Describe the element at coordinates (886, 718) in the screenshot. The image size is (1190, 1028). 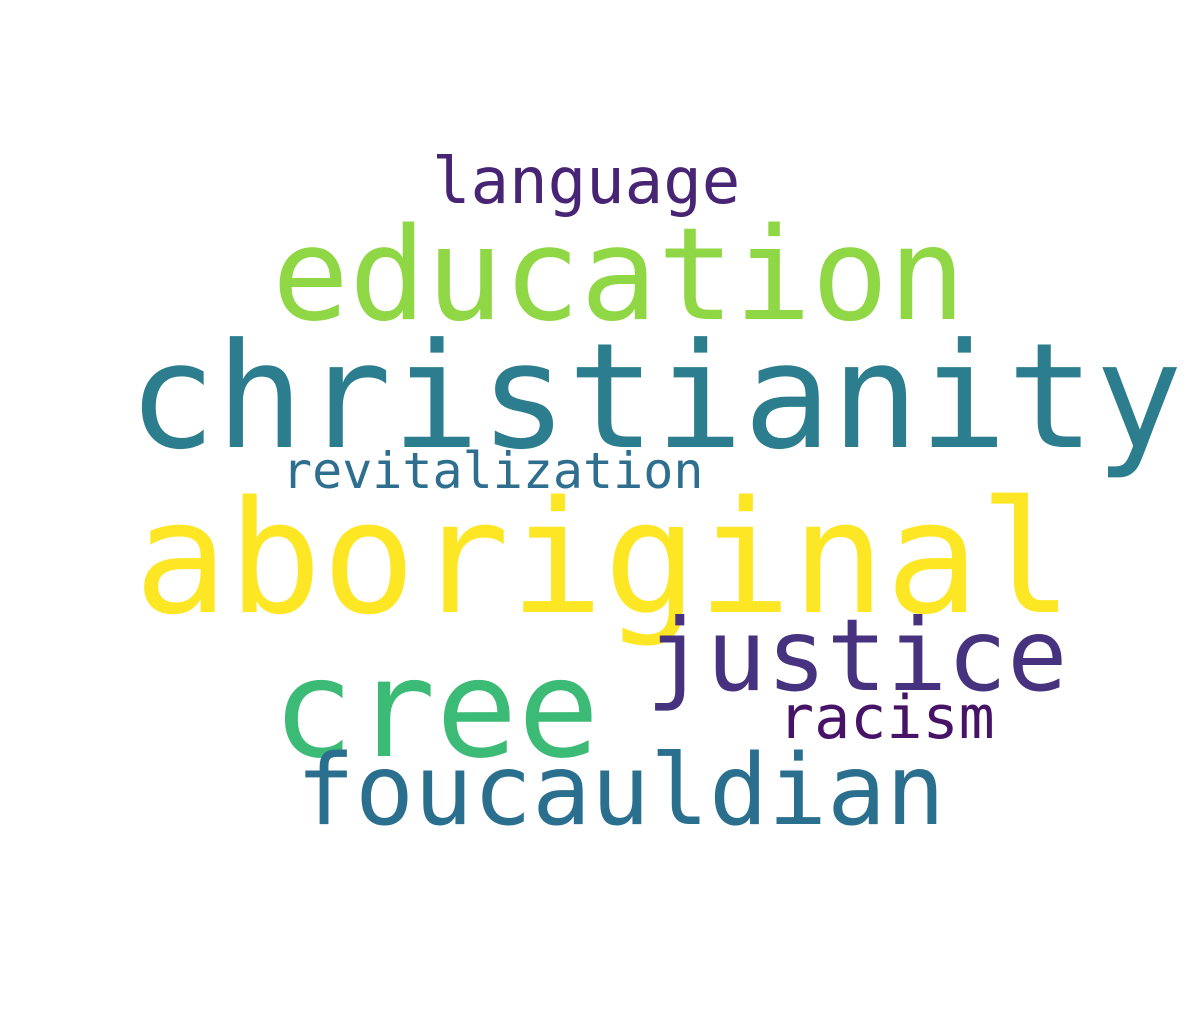
I see `word-racism: racism` at that location.